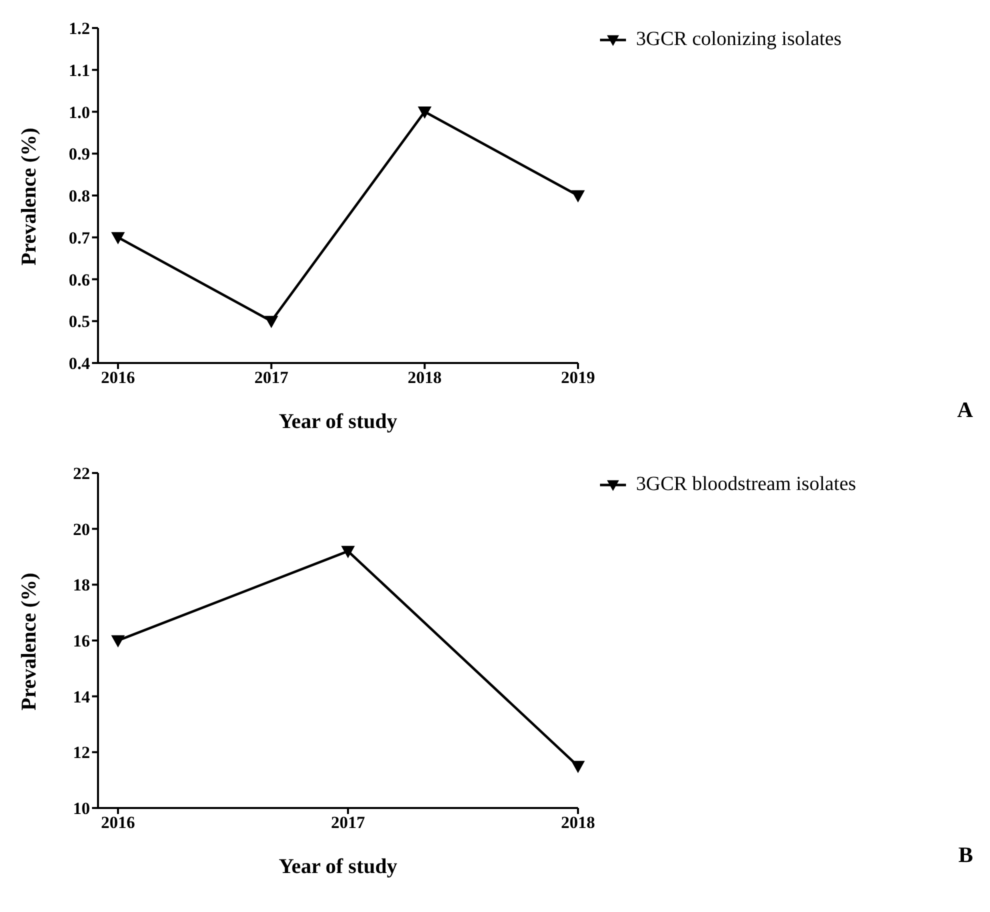  I want to click on y-tick-label: 22, so click(81, 474).